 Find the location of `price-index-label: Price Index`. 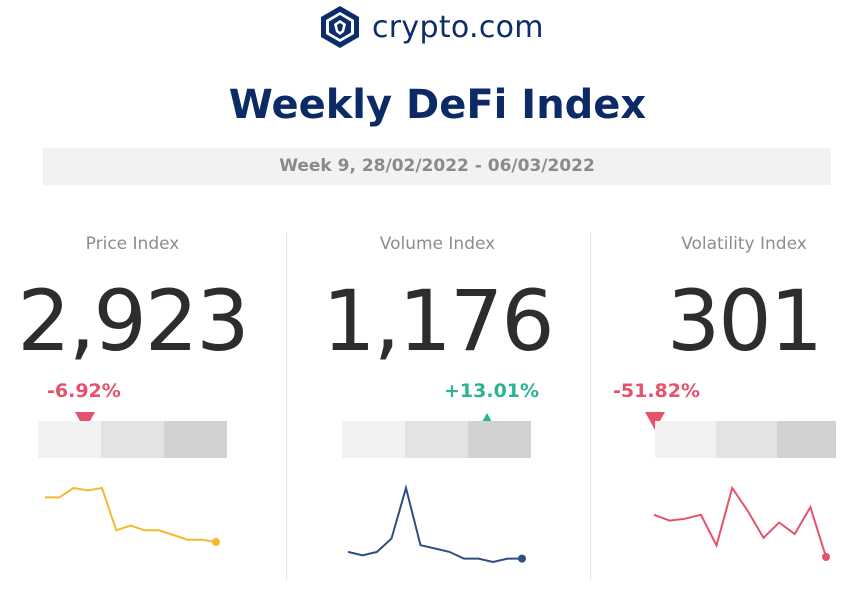

price-index-label: Price Index is located at coordinates (132, 244).